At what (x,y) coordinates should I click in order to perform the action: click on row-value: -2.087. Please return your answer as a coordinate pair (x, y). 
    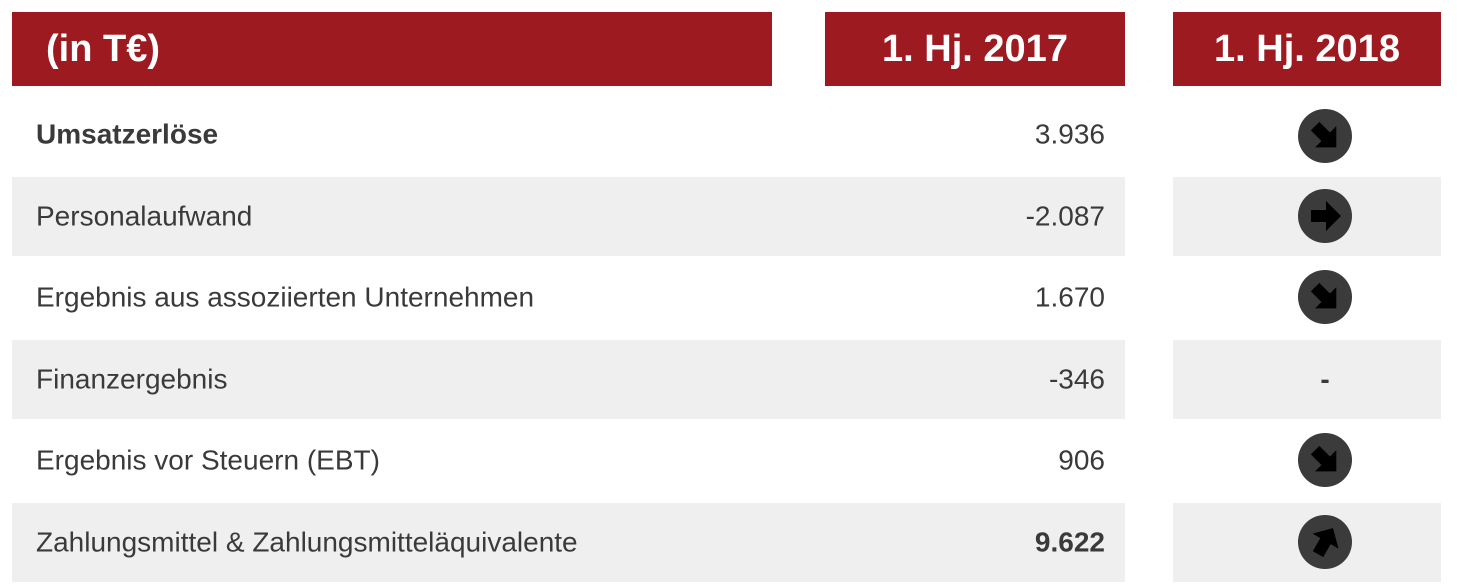
    Looking at the image, I should click on (1065, 215).